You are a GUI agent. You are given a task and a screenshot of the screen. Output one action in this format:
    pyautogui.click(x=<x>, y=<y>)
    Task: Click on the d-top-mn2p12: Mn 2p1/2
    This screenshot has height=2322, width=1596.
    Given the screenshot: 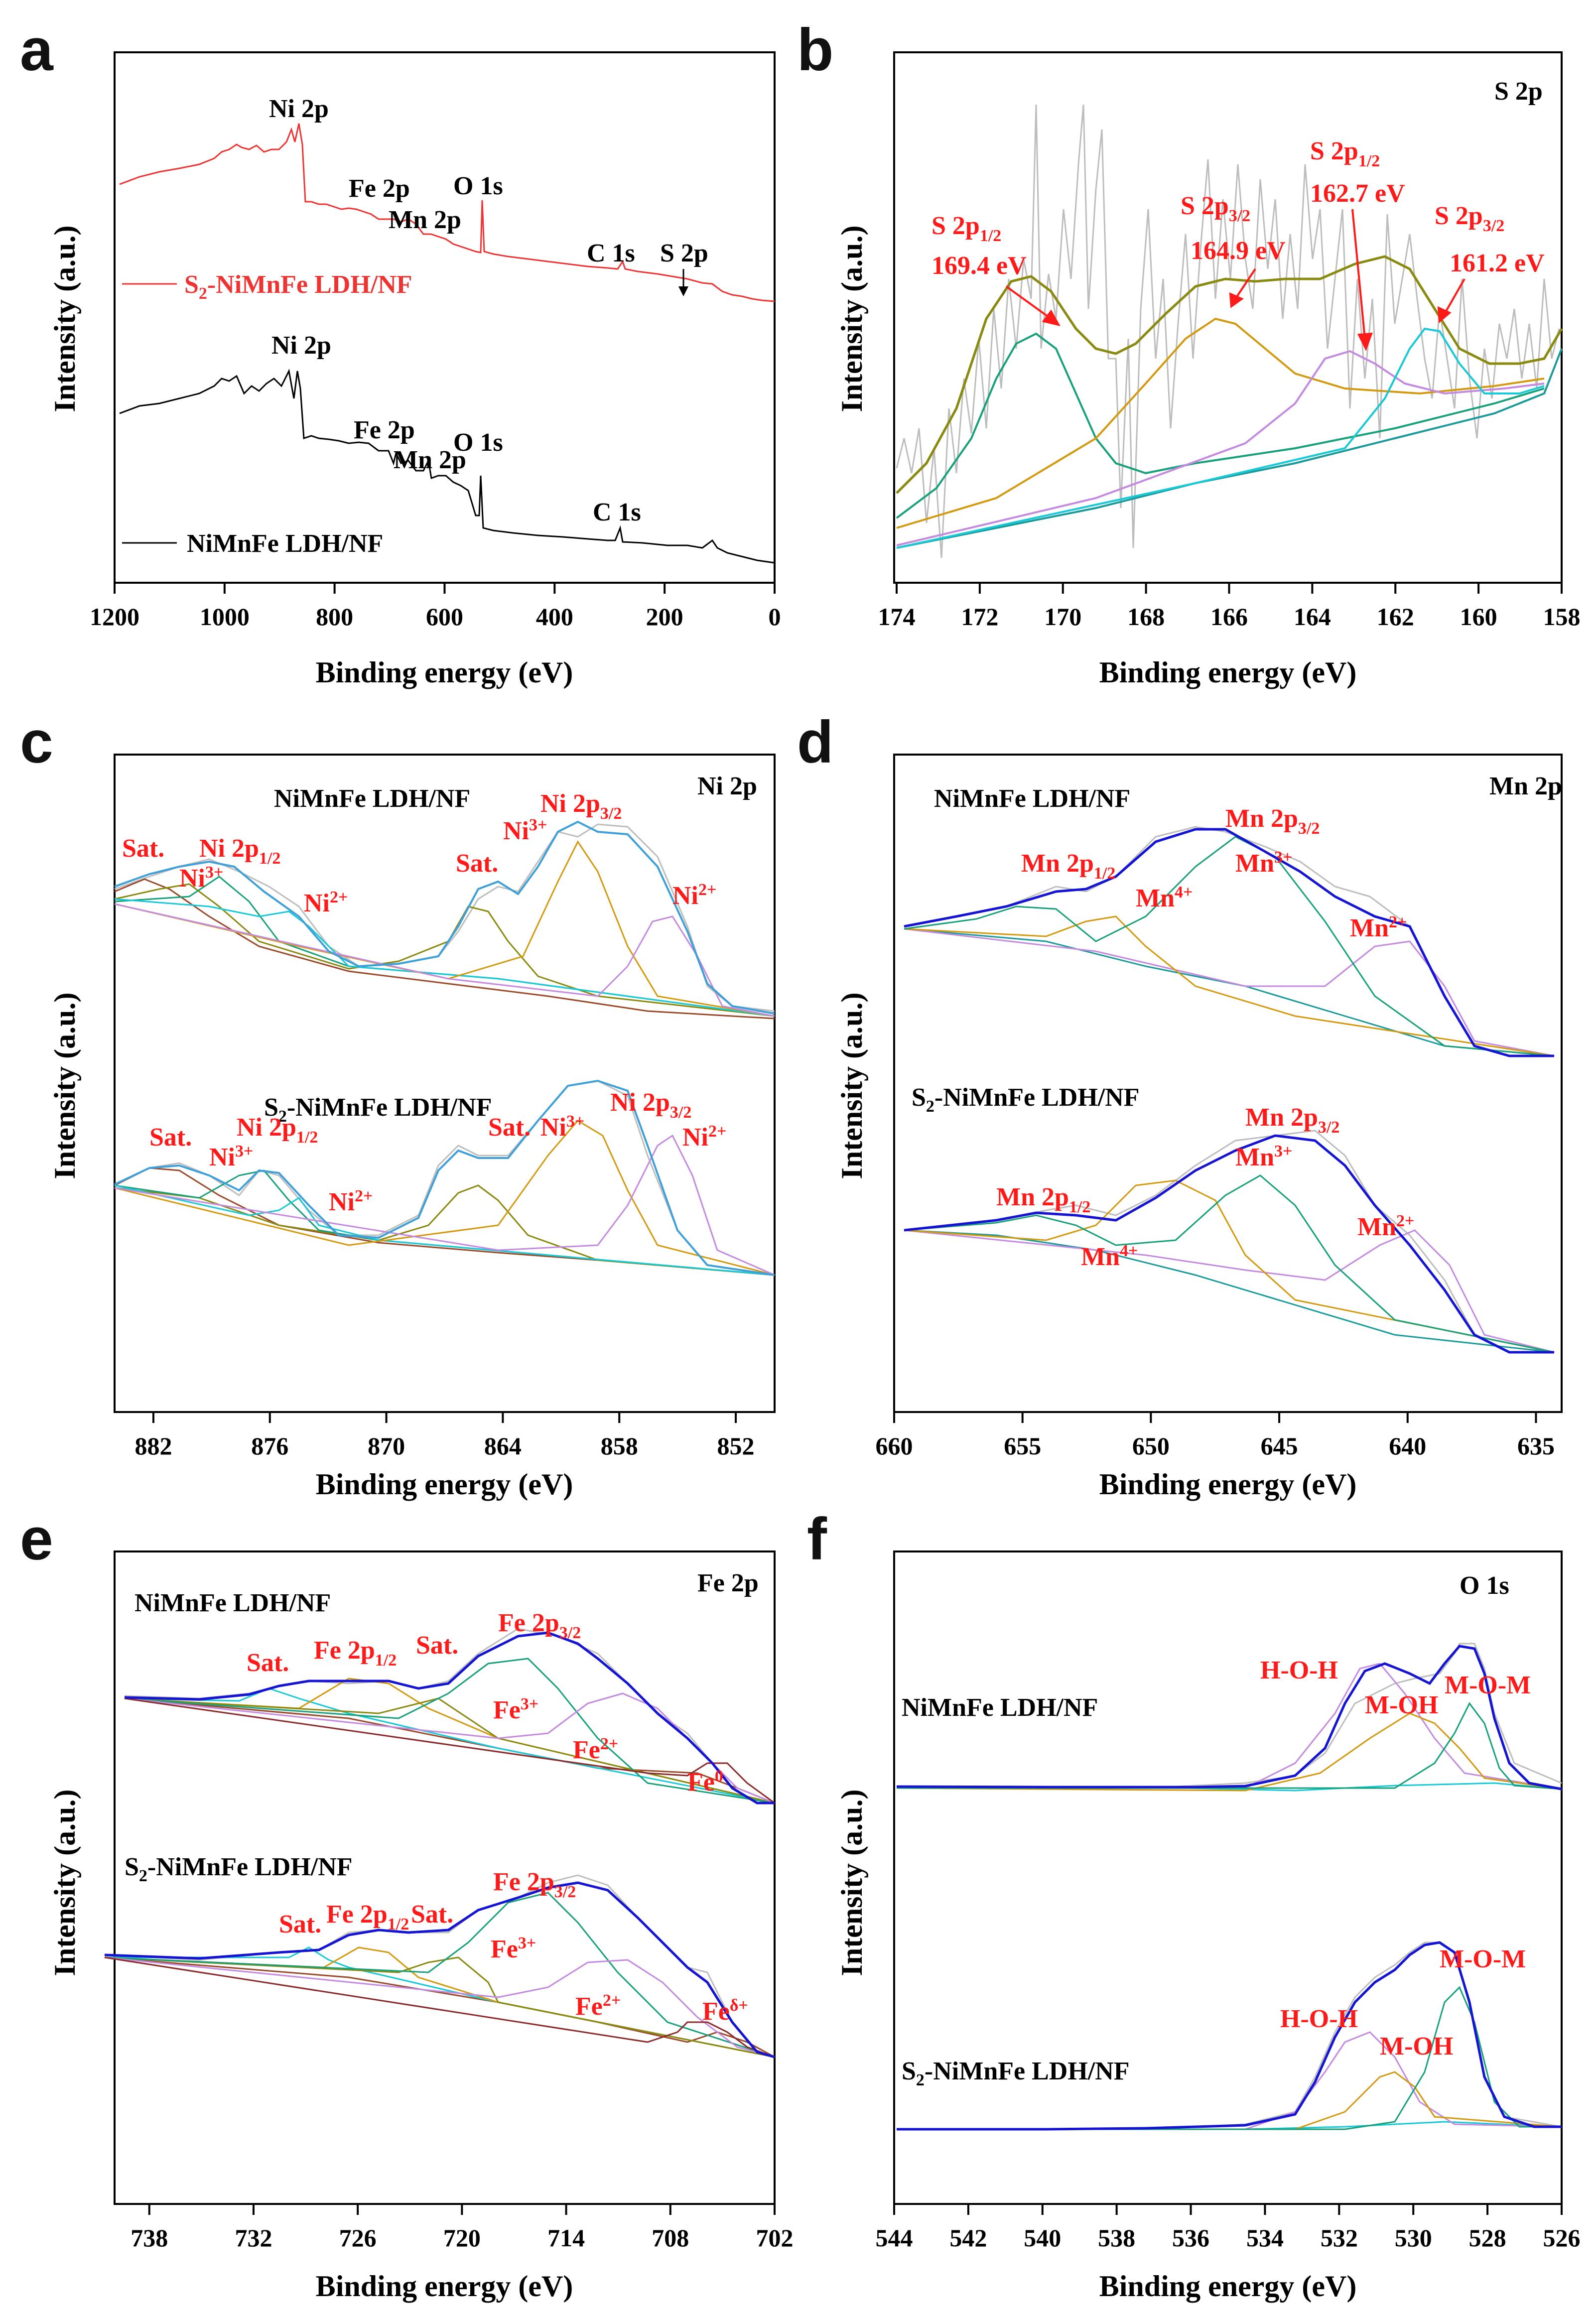 What is the action you would take?
    pyautogui.click(x=1068, y=866)
    